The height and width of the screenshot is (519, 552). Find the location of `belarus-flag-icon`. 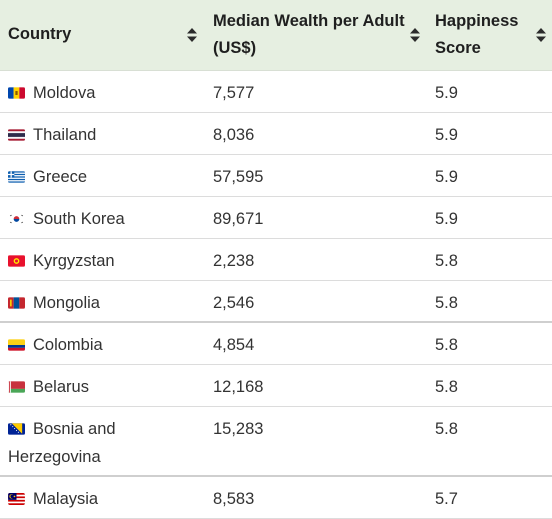

belarus-flag-icon is located at coordinates (16, 387).